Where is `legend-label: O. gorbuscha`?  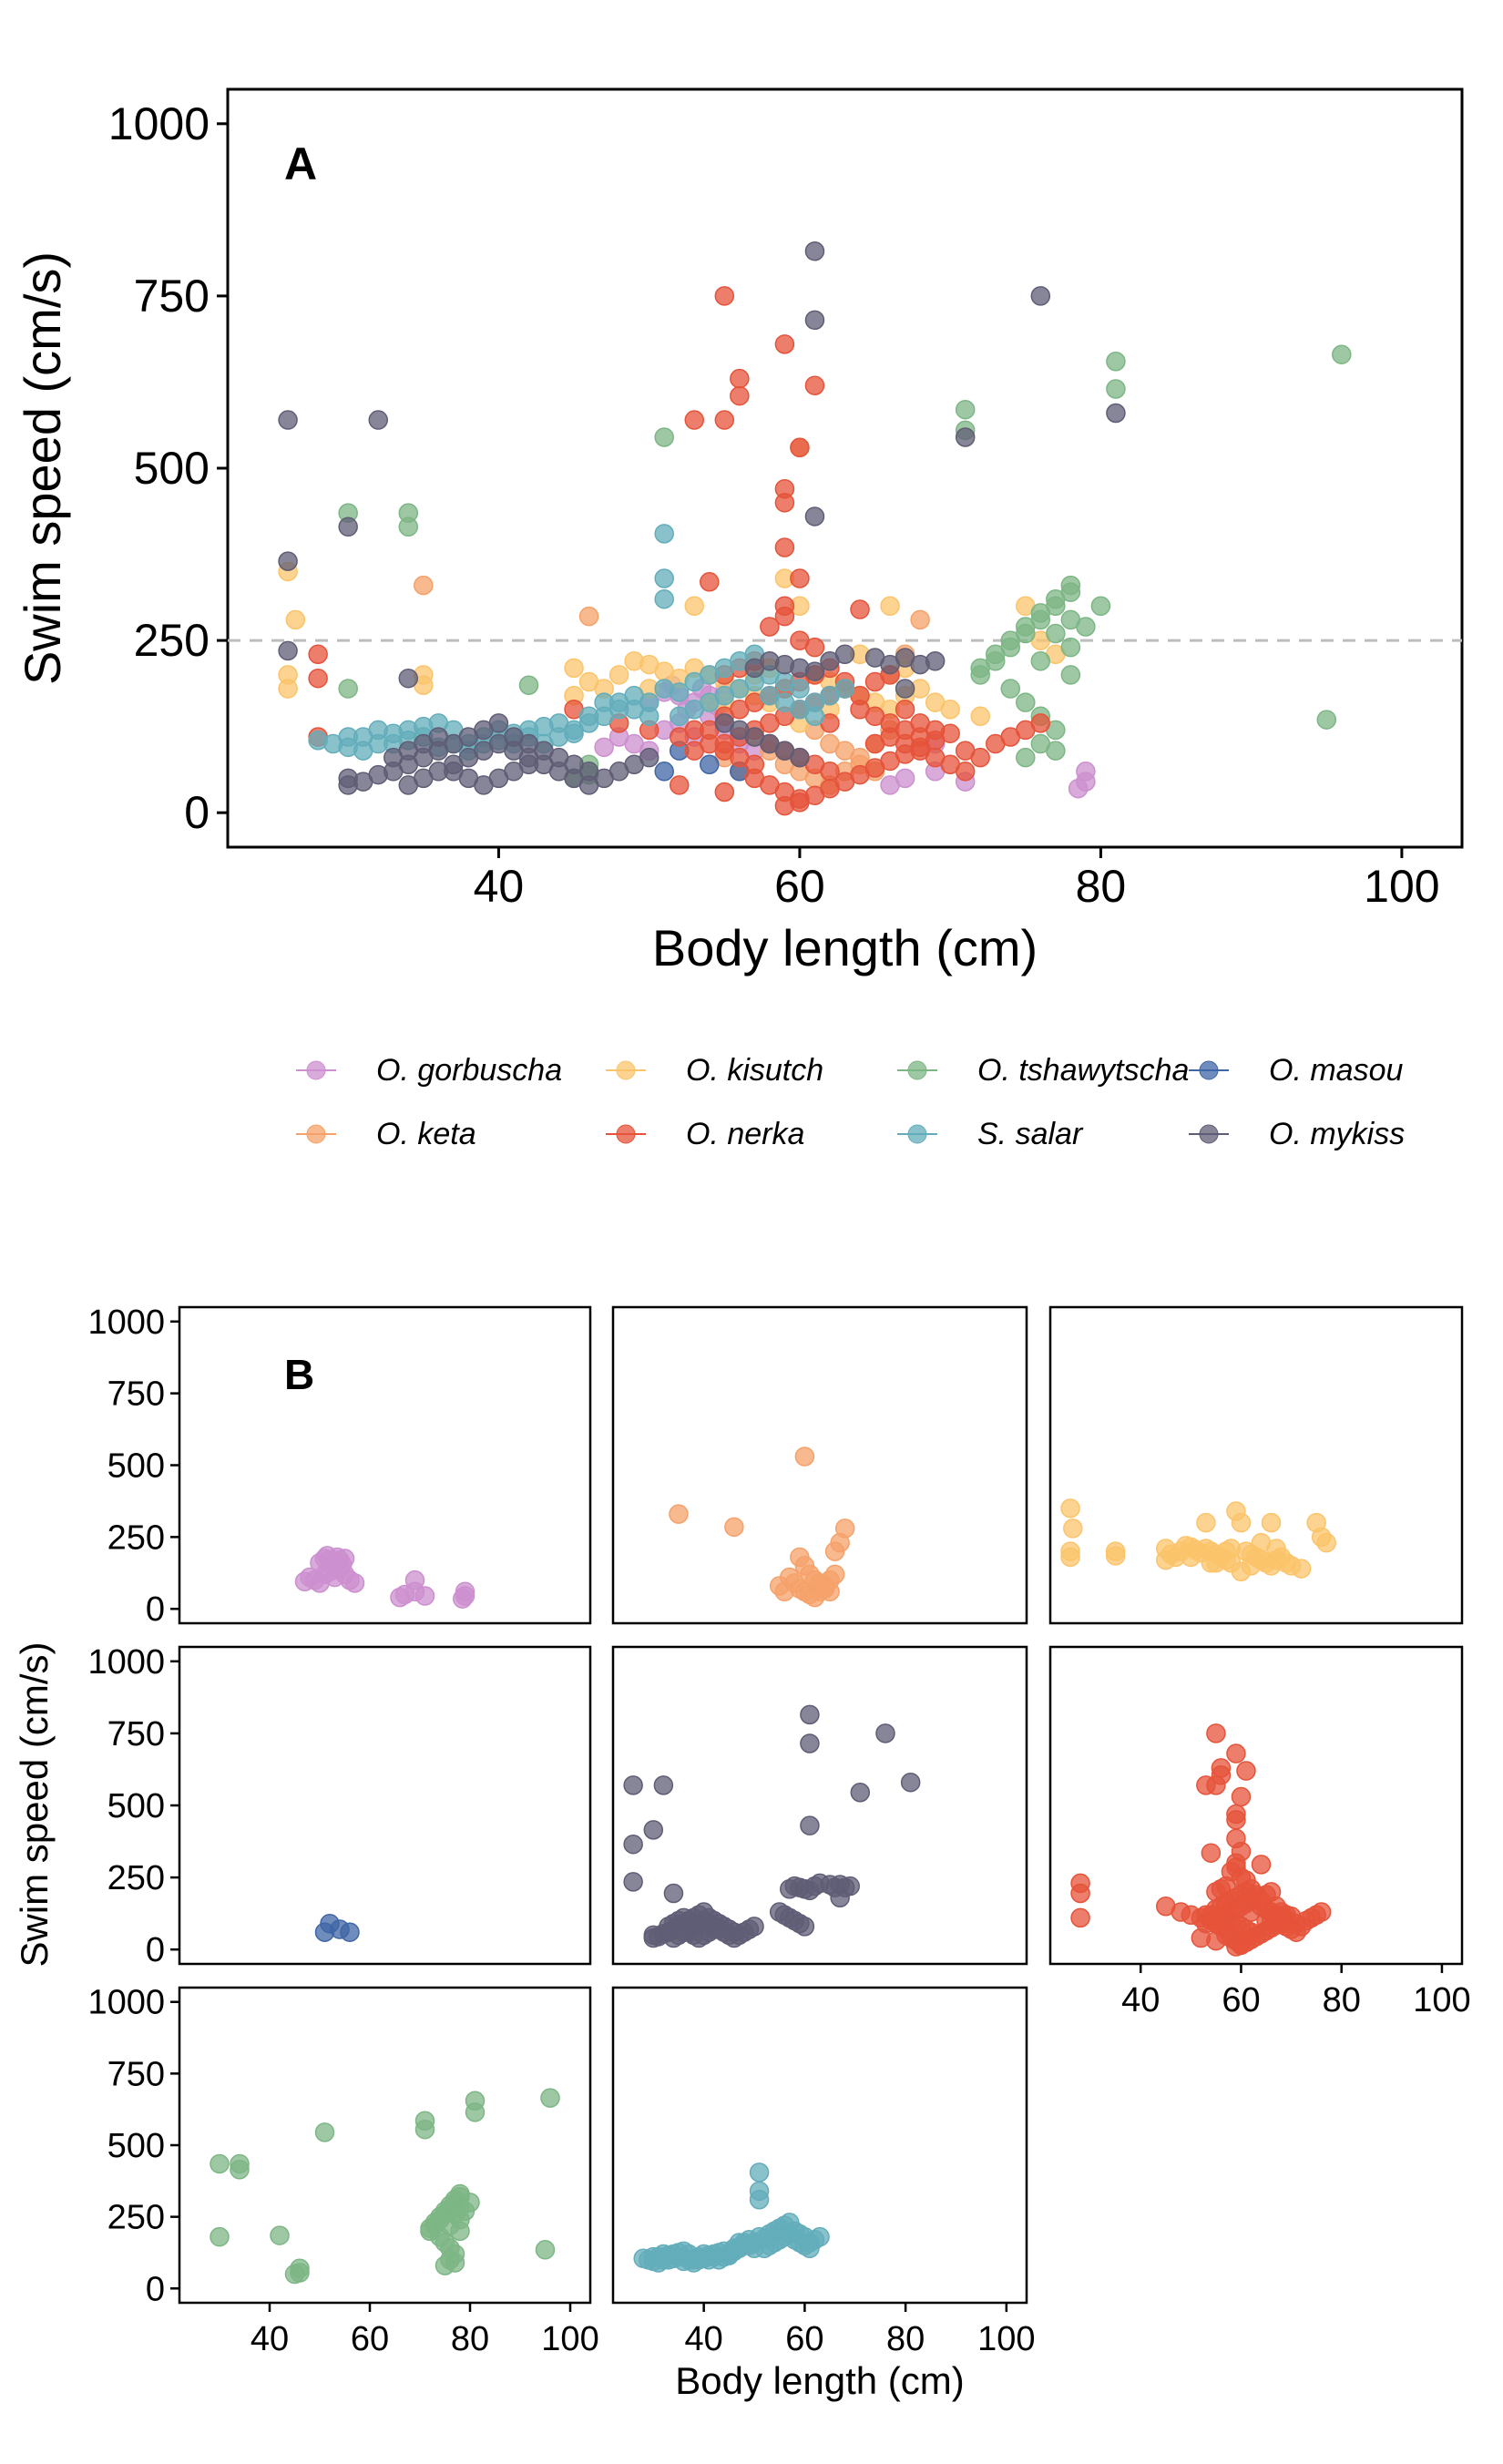
legend-label: O. gorbuscha is located at coordinates (469, 1070).